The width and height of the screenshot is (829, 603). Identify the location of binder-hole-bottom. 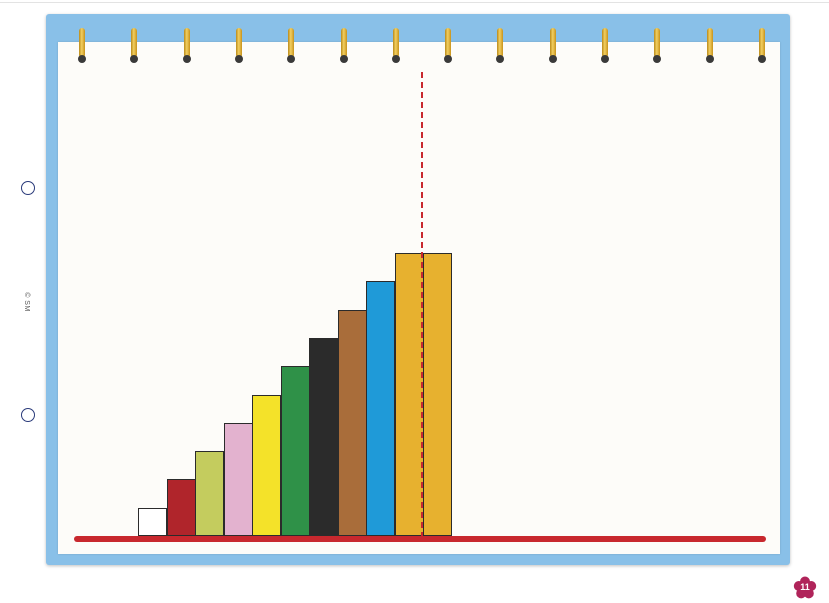
(28, 415).